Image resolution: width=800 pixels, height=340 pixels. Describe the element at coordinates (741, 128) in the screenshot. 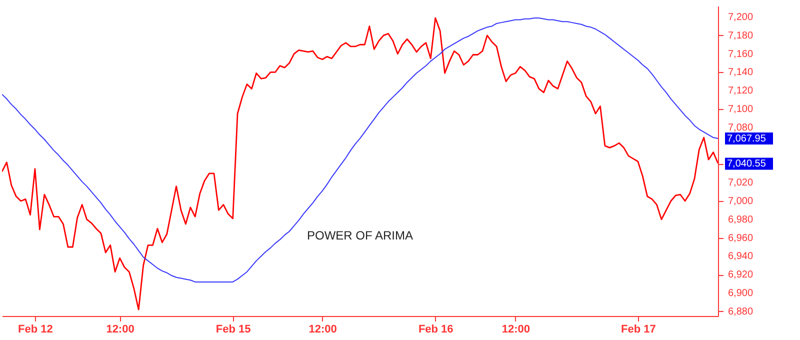

I see `y-tick-label: 7,080` at that location.